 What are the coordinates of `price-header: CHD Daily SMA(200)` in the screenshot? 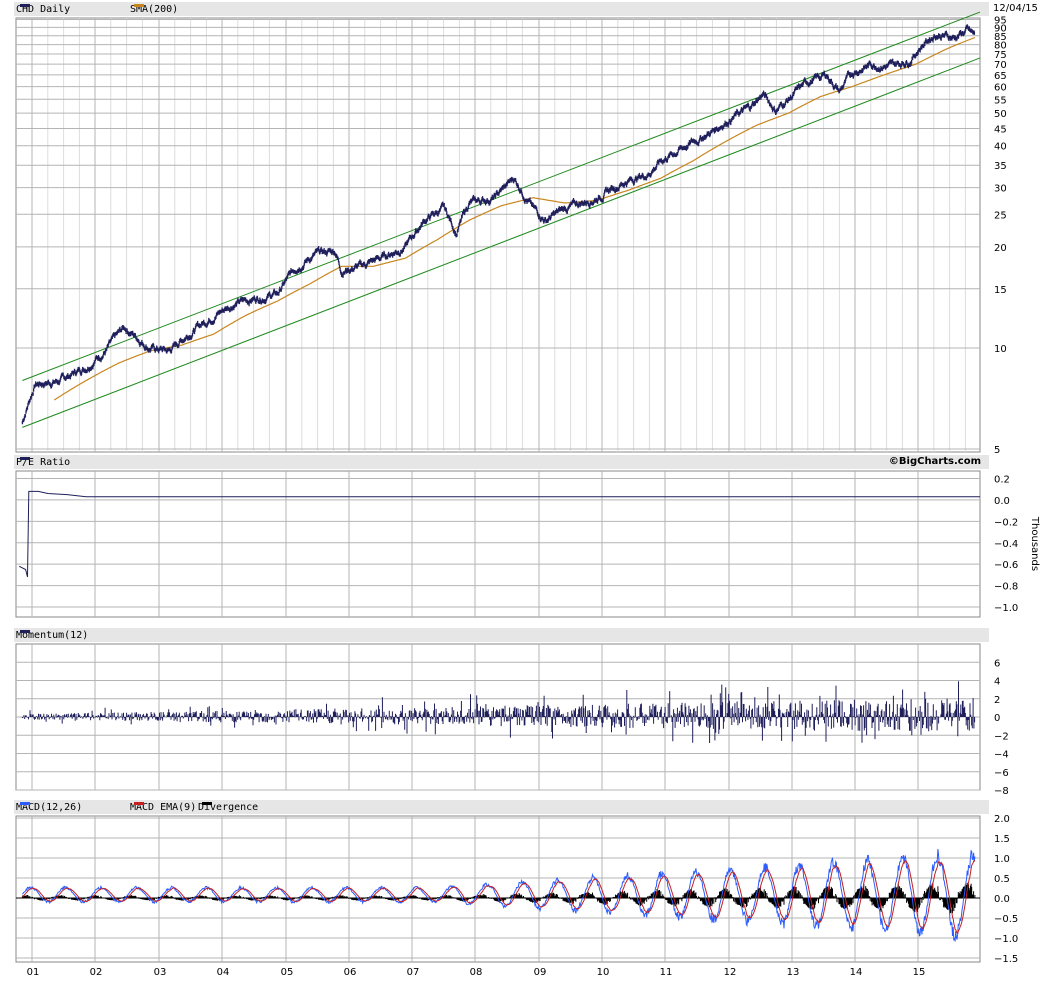 It's located at (501, 9).